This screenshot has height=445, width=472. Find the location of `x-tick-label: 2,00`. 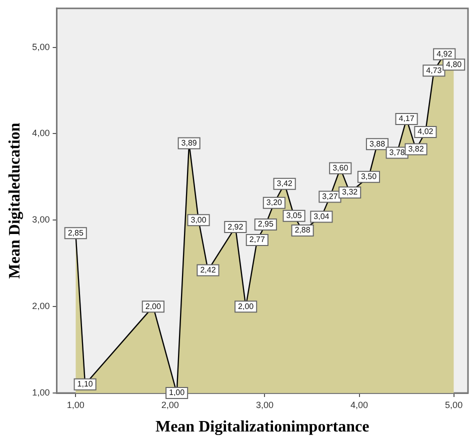

x-tick-label: 2,00 is located at coordinates (170, 405).